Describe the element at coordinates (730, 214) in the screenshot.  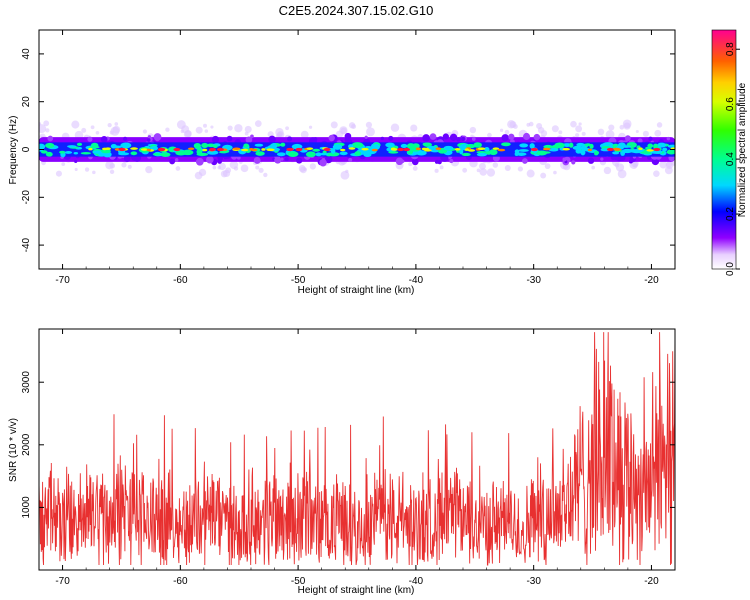
I see `colorbar-tick-label: 0.2` at that location.